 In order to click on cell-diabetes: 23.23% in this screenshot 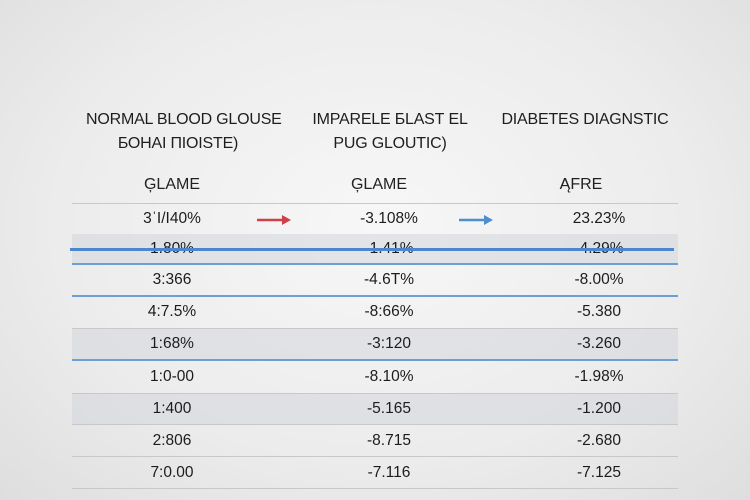, I will do `click(599, 218)`.